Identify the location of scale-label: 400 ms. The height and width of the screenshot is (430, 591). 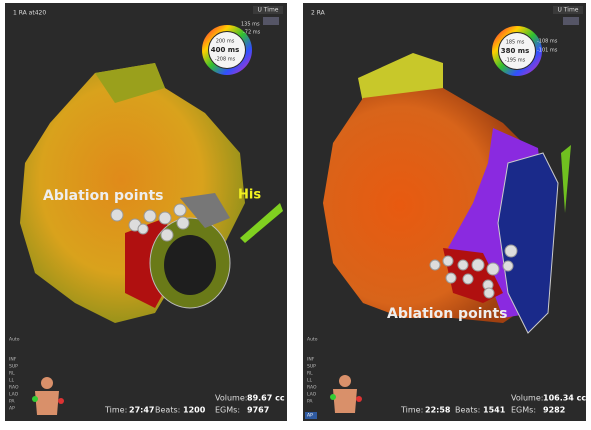
(225, 50).